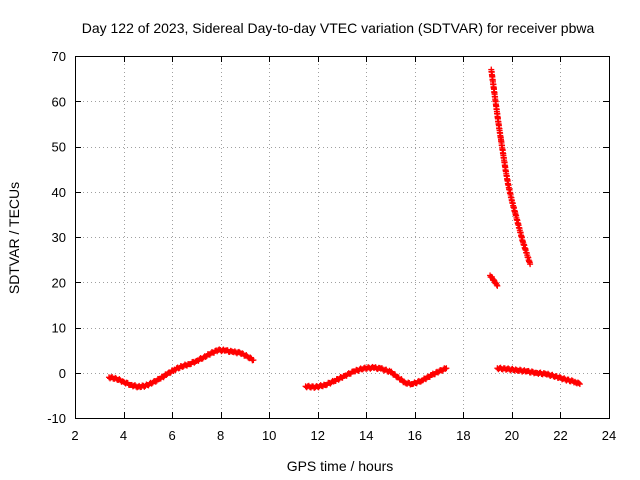  Describe the element at coordinates (512, 435) in the screenshot. I see `x-tick-label: 20` at that location.